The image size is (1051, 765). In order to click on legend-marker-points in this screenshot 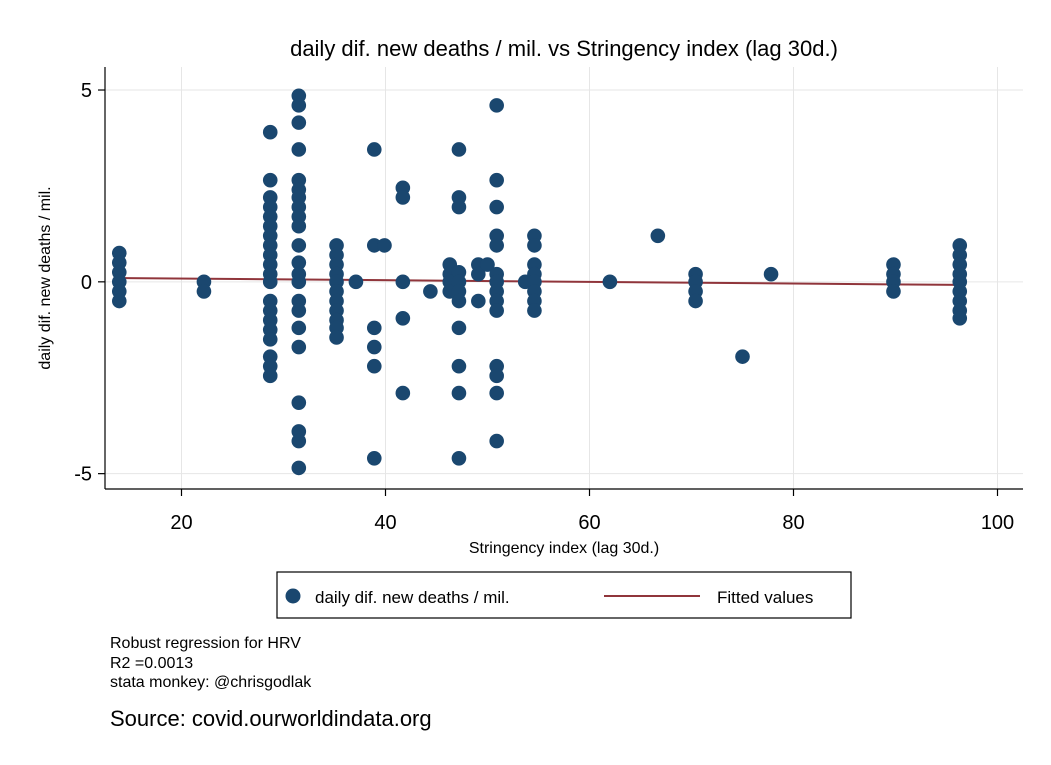, I will do `click(293, 596)`.